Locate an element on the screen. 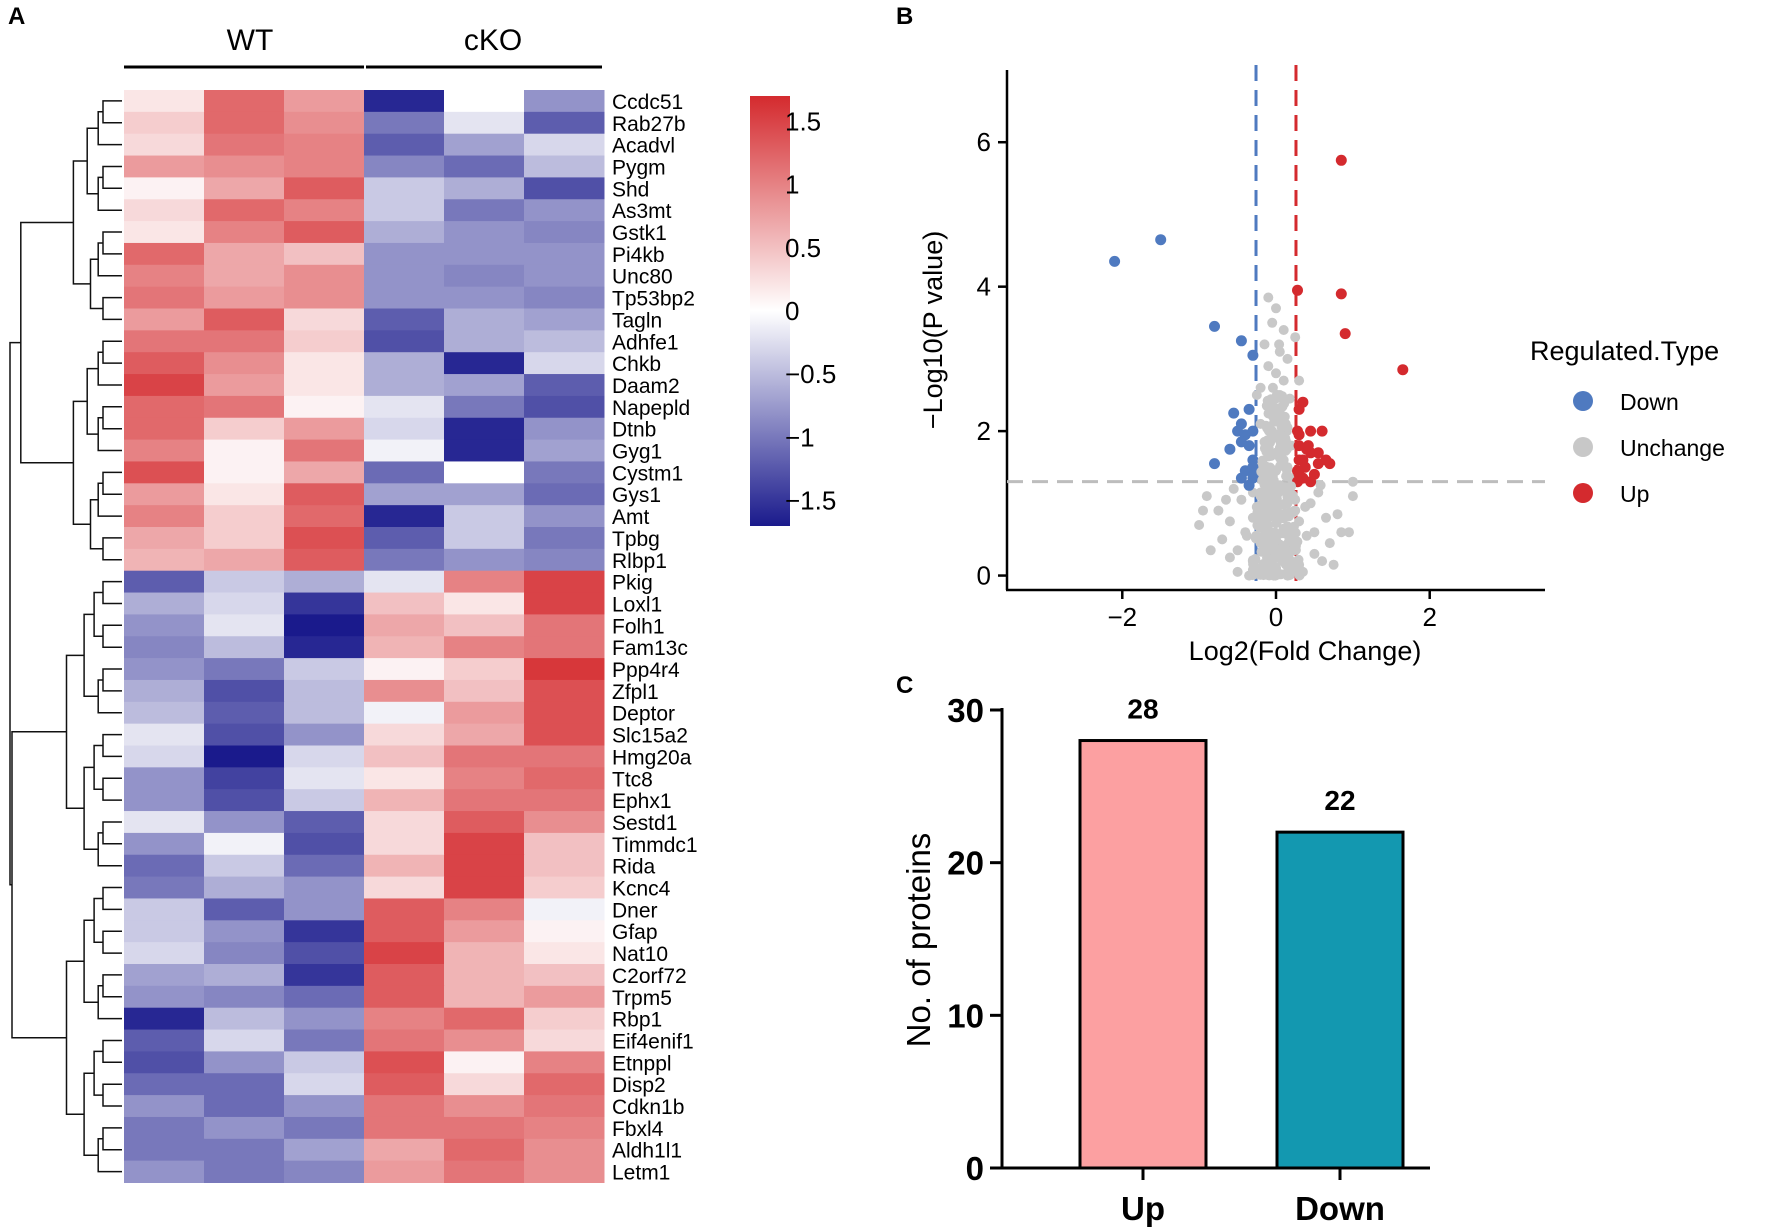 This screenshot has width=1772, height=1228. heatmap-row-label: Disp2 is located at coordinates (639, 1085).